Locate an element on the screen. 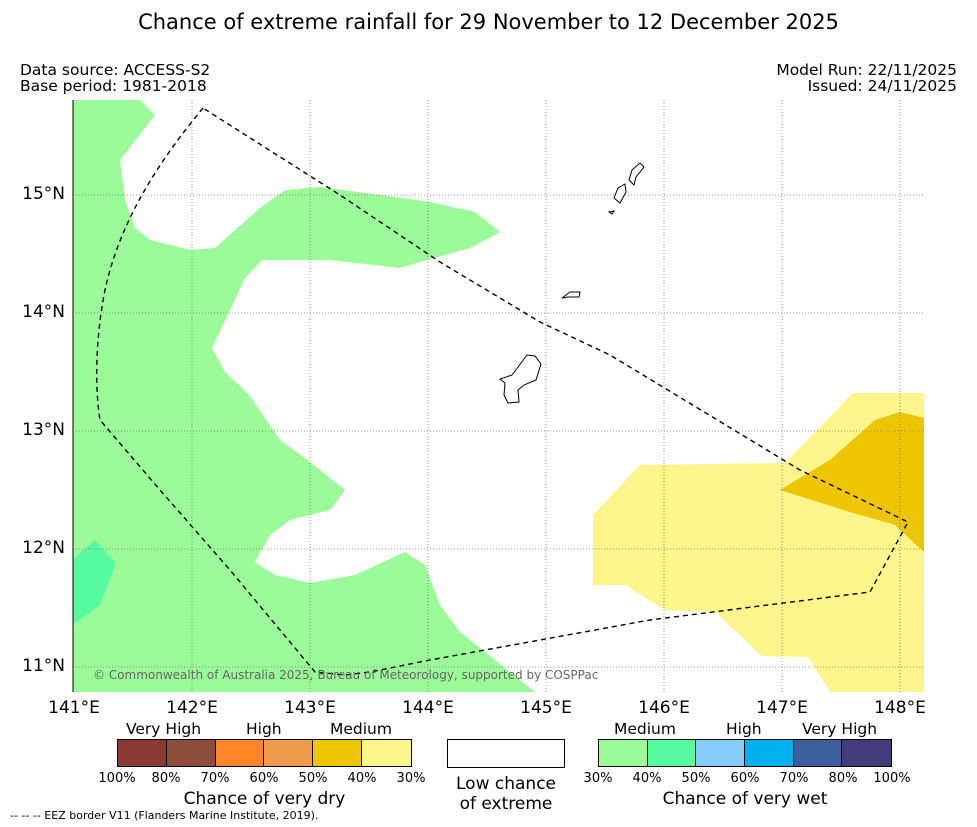  issued-date: Issued: 24/11/2025 is located at coordinates (882, 86).